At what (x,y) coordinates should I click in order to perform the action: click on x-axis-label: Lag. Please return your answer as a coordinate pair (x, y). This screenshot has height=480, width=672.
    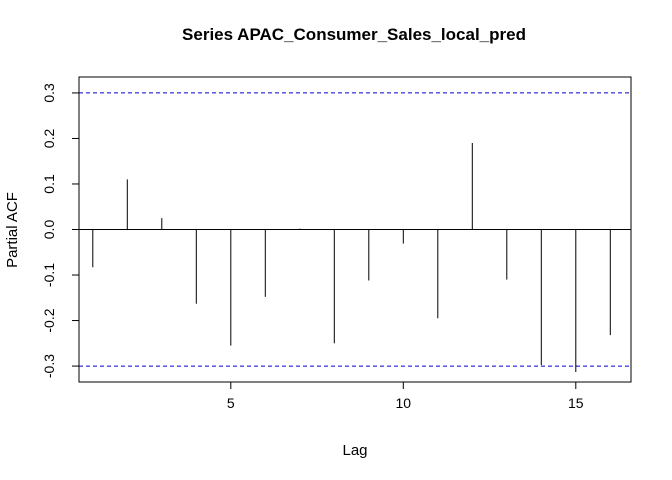
    Looking at the image, I should click on (354, 450).